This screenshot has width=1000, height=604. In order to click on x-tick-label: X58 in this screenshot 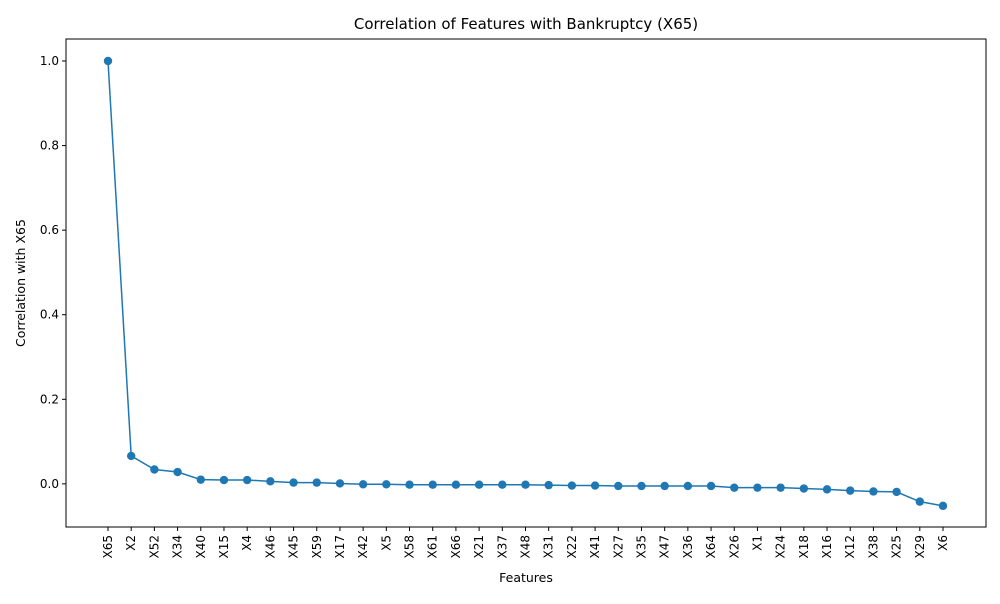, I will do `click(410, 547)`.